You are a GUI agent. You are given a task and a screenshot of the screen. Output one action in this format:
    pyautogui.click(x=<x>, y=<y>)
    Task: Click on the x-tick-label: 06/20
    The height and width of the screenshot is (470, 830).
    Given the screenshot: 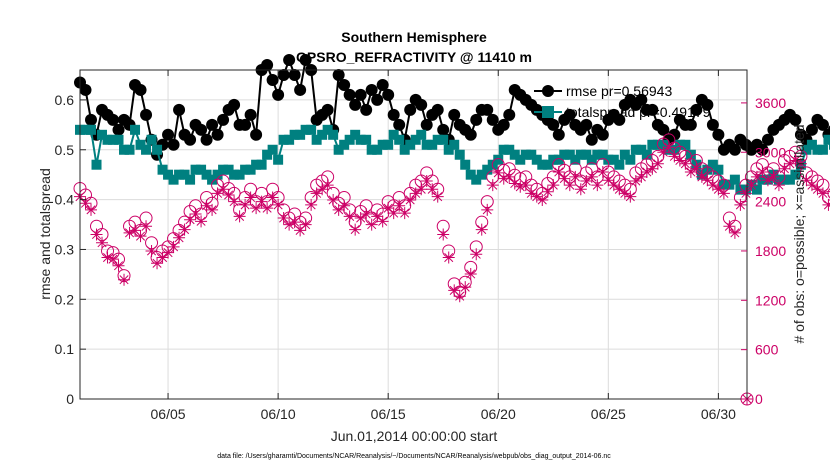 What is the action you would take?
    pyautogui.click(x=498, y=414)
    